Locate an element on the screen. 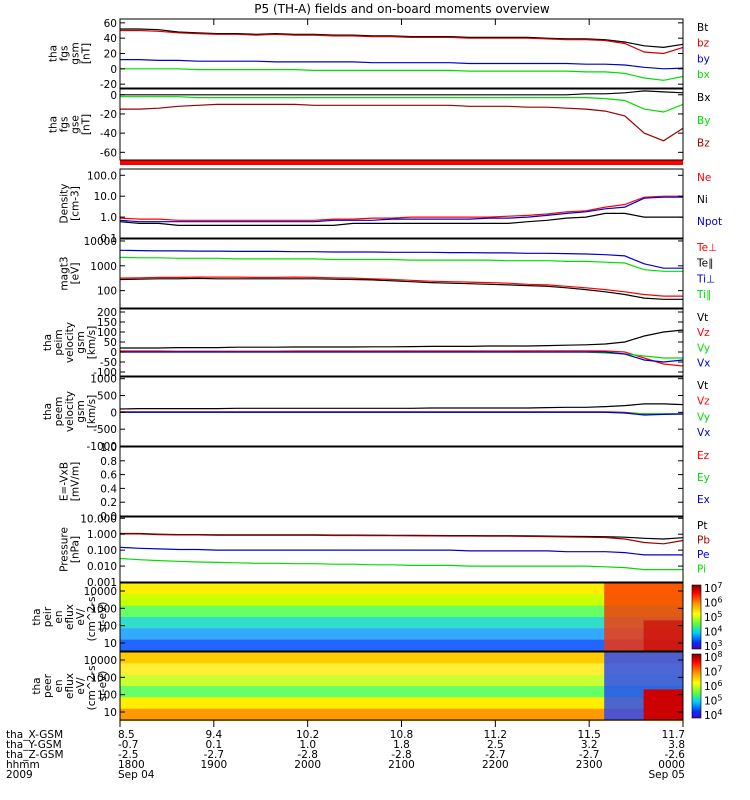 The height and width of the screenshot is (800, 750). y-tick-label: 0.4 is located at coordinates (108, 489).